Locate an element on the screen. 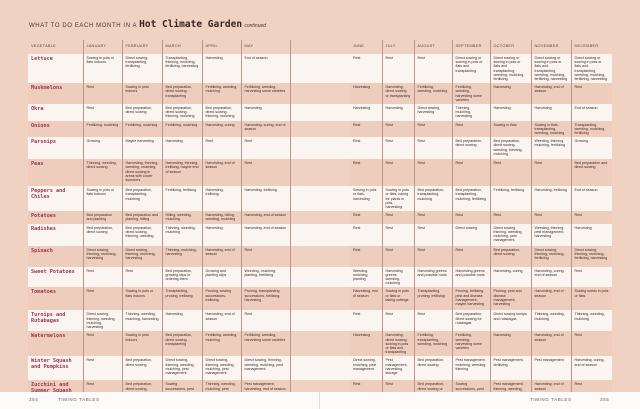 The width and height of the screenshot is (640, 409). month-task-cell: Pest management, harvesting, storage is located at coordinates (397, 368).